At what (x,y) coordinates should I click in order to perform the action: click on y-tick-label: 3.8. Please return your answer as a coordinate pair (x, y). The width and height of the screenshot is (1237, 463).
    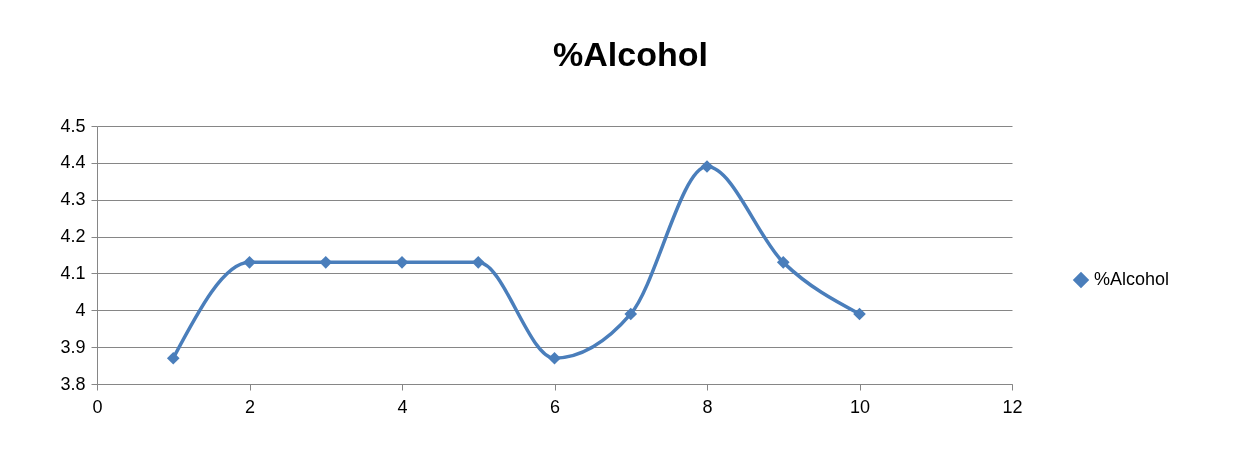
    Looking at the image, I should click on (73, 383).